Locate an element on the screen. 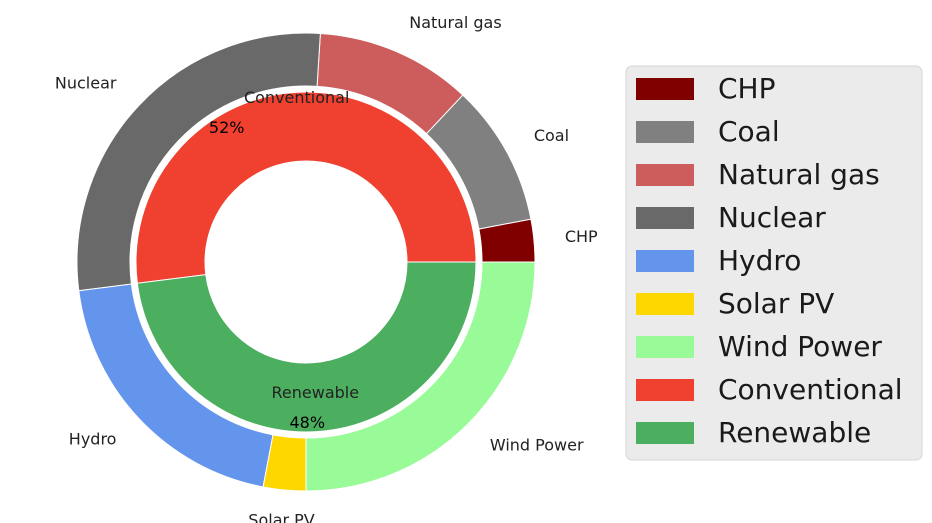 The image size is (932, 523). legend-swatch-natural-gas is located at coordinates (665, 175).